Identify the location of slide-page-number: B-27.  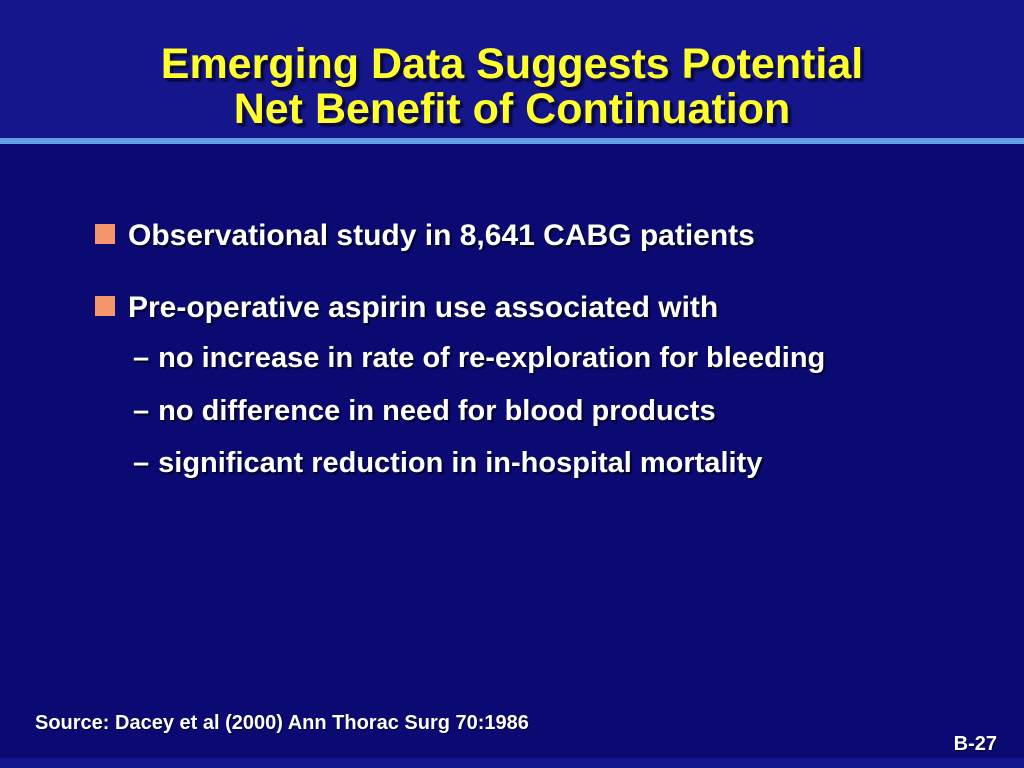
(975, 744).